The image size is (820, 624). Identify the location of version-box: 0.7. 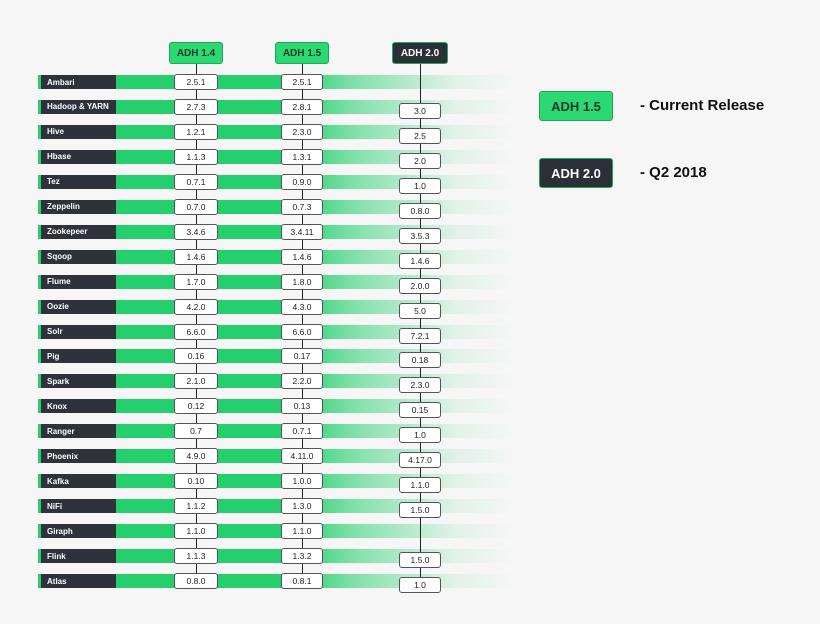
(196, 431).